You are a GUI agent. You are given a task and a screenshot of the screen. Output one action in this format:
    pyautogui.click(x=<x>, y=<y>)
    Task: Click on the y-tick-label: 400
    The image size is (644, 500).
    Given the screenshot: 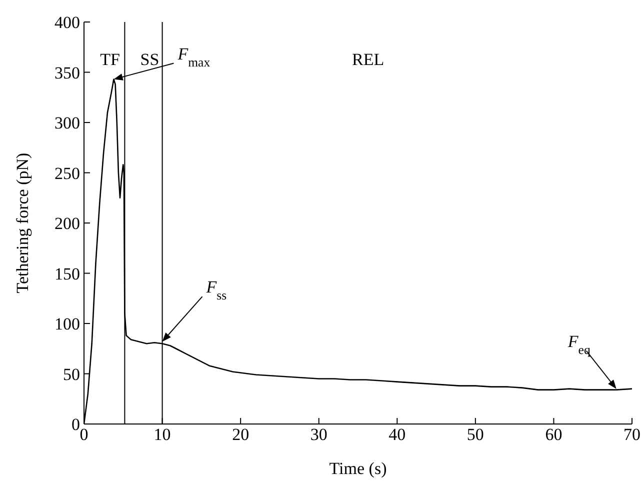 What is the action you would take?
    pyautogui.click(x=67, y=22)
    